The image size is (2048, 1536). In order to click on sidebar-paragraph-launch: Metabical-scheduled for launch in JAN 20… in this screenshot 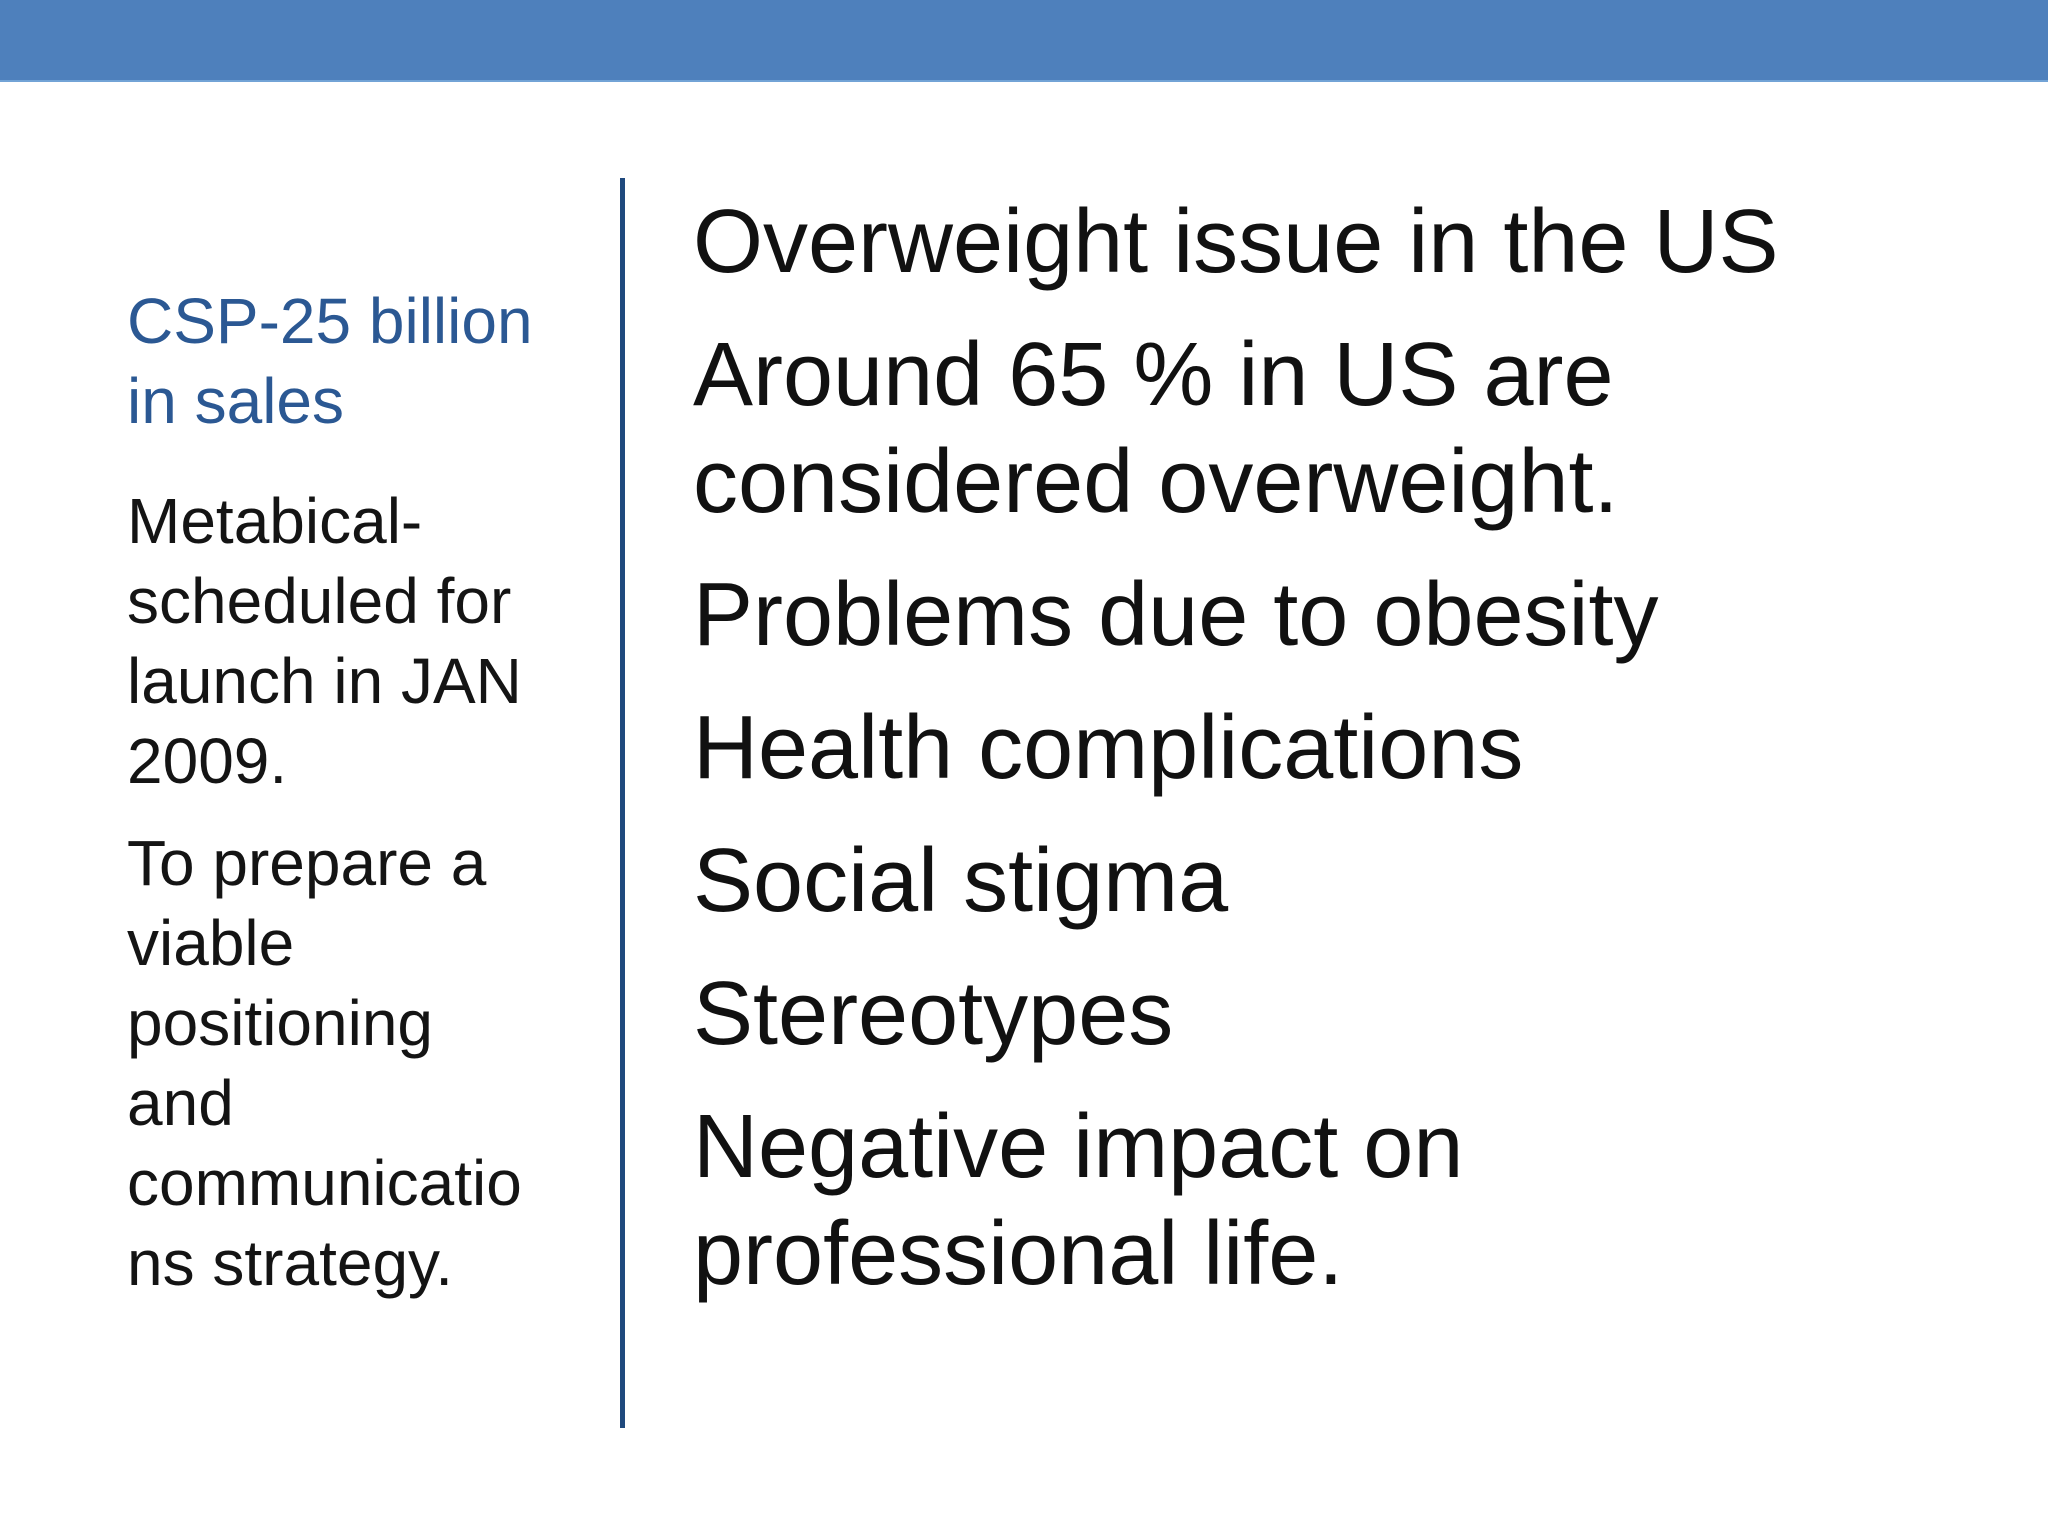, I will do `click(324, 641)`.